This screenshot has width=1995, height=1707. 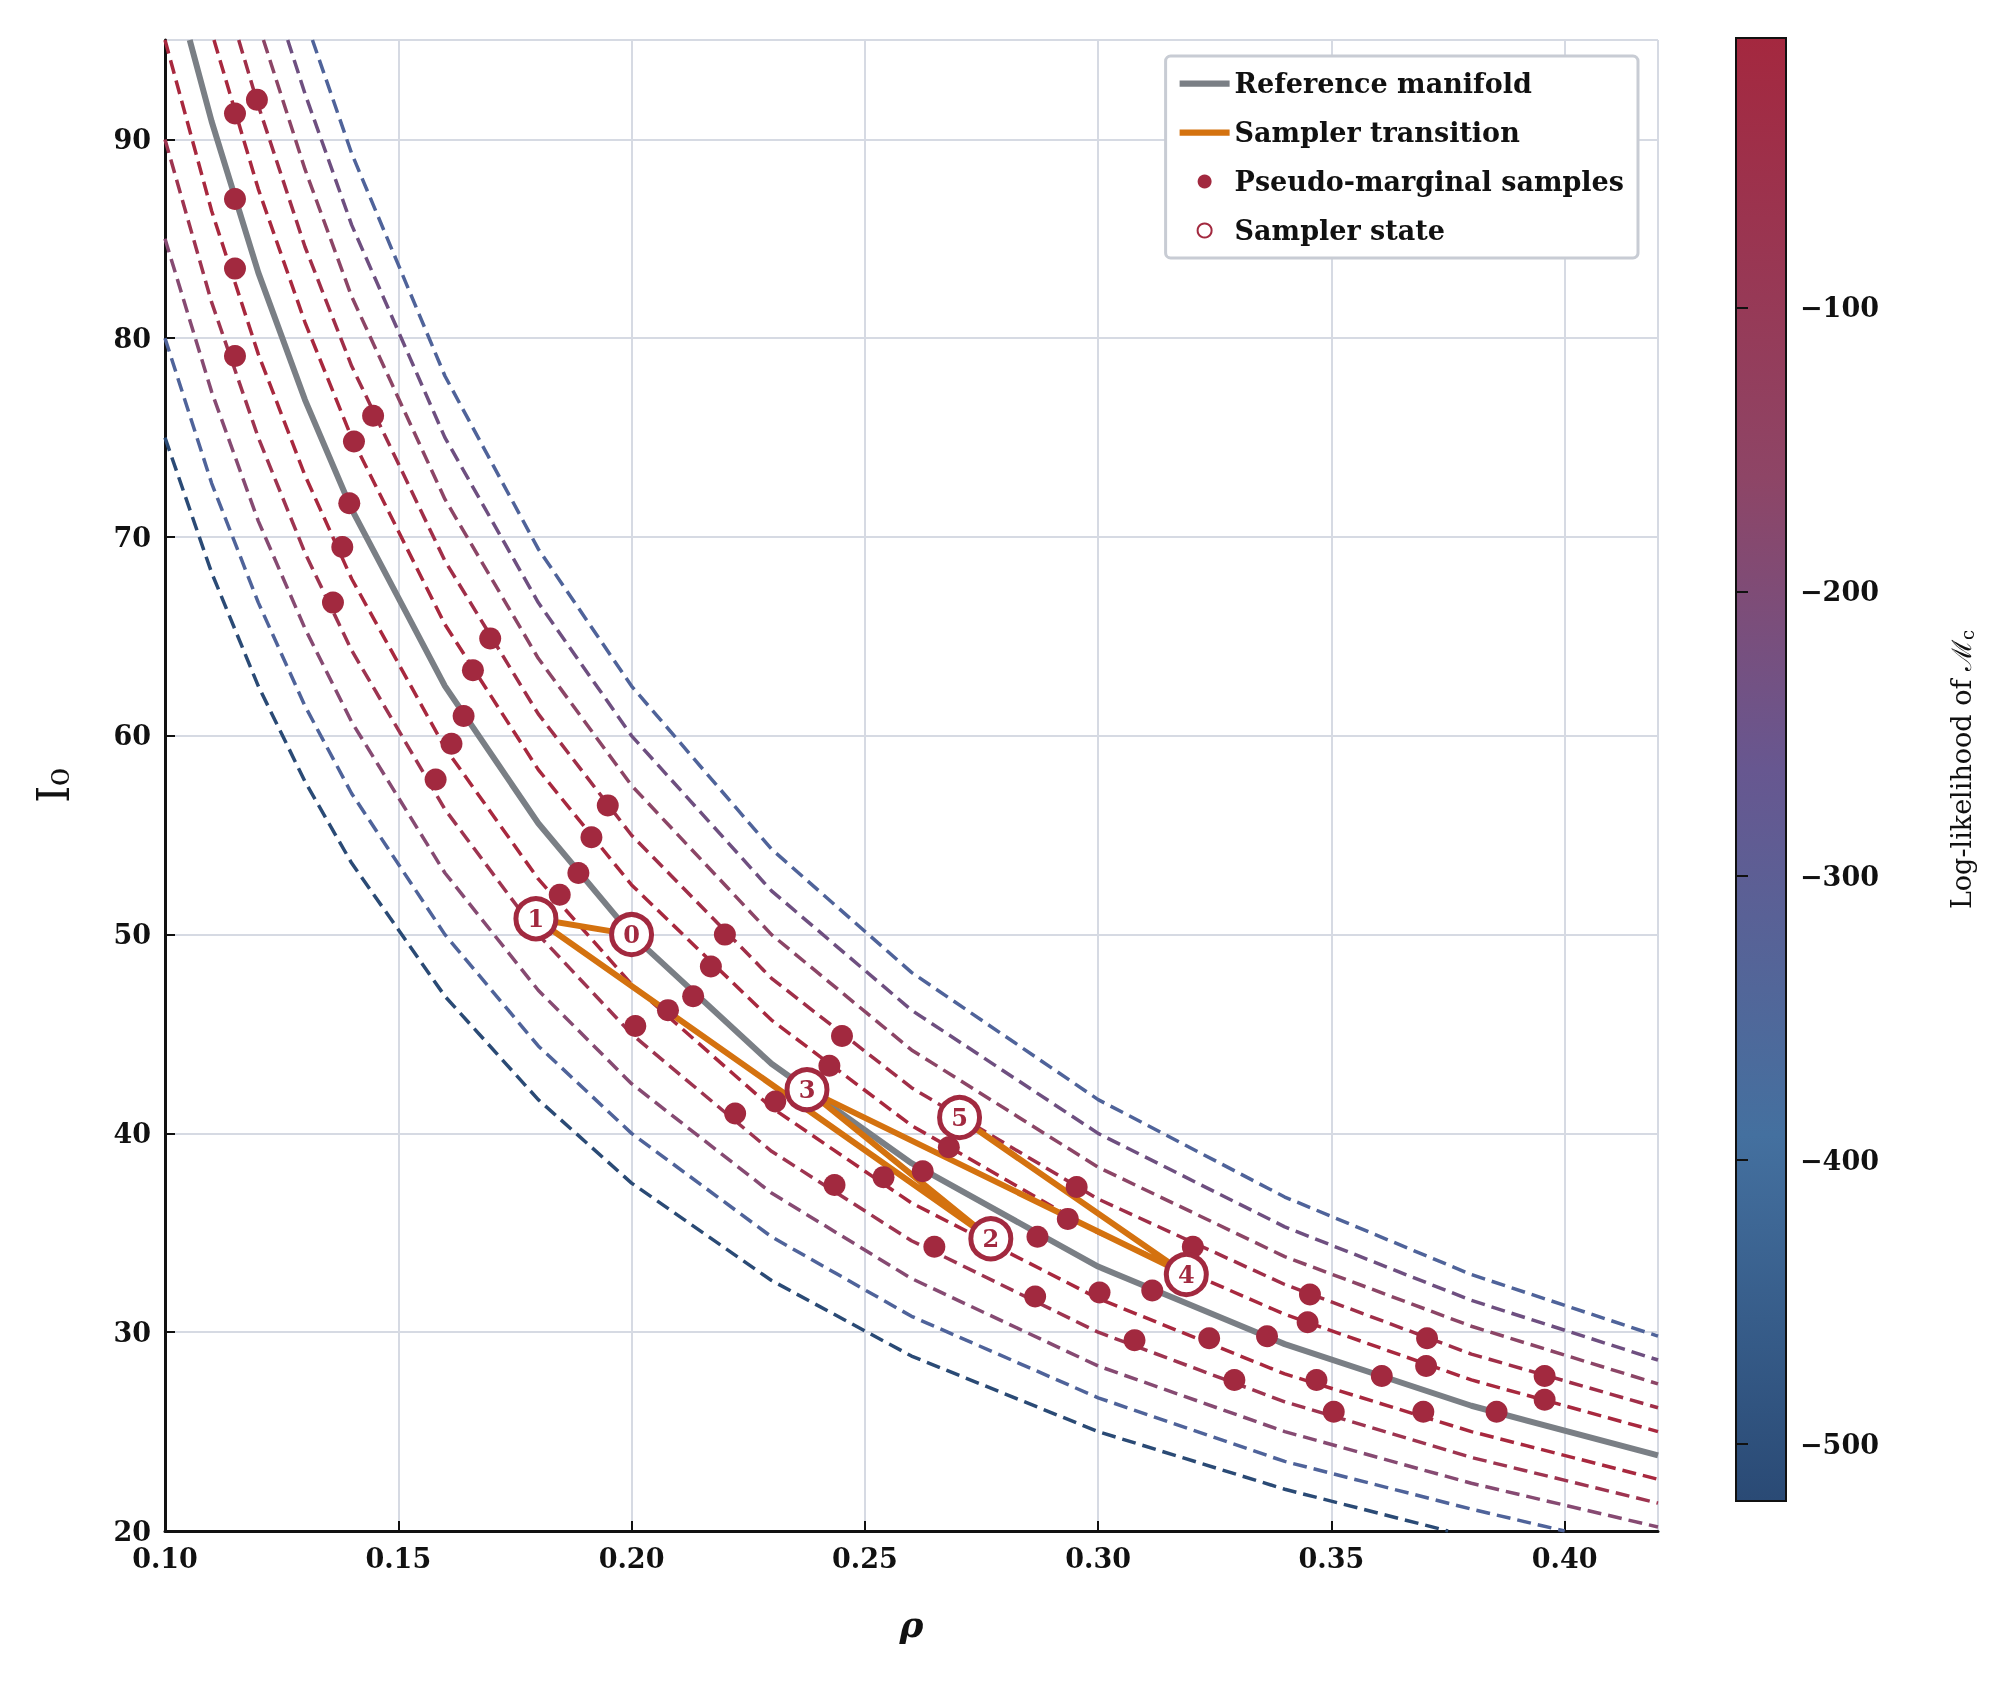 I want to click on x-tick-label: 0.20, so click(x=631, y=1558).